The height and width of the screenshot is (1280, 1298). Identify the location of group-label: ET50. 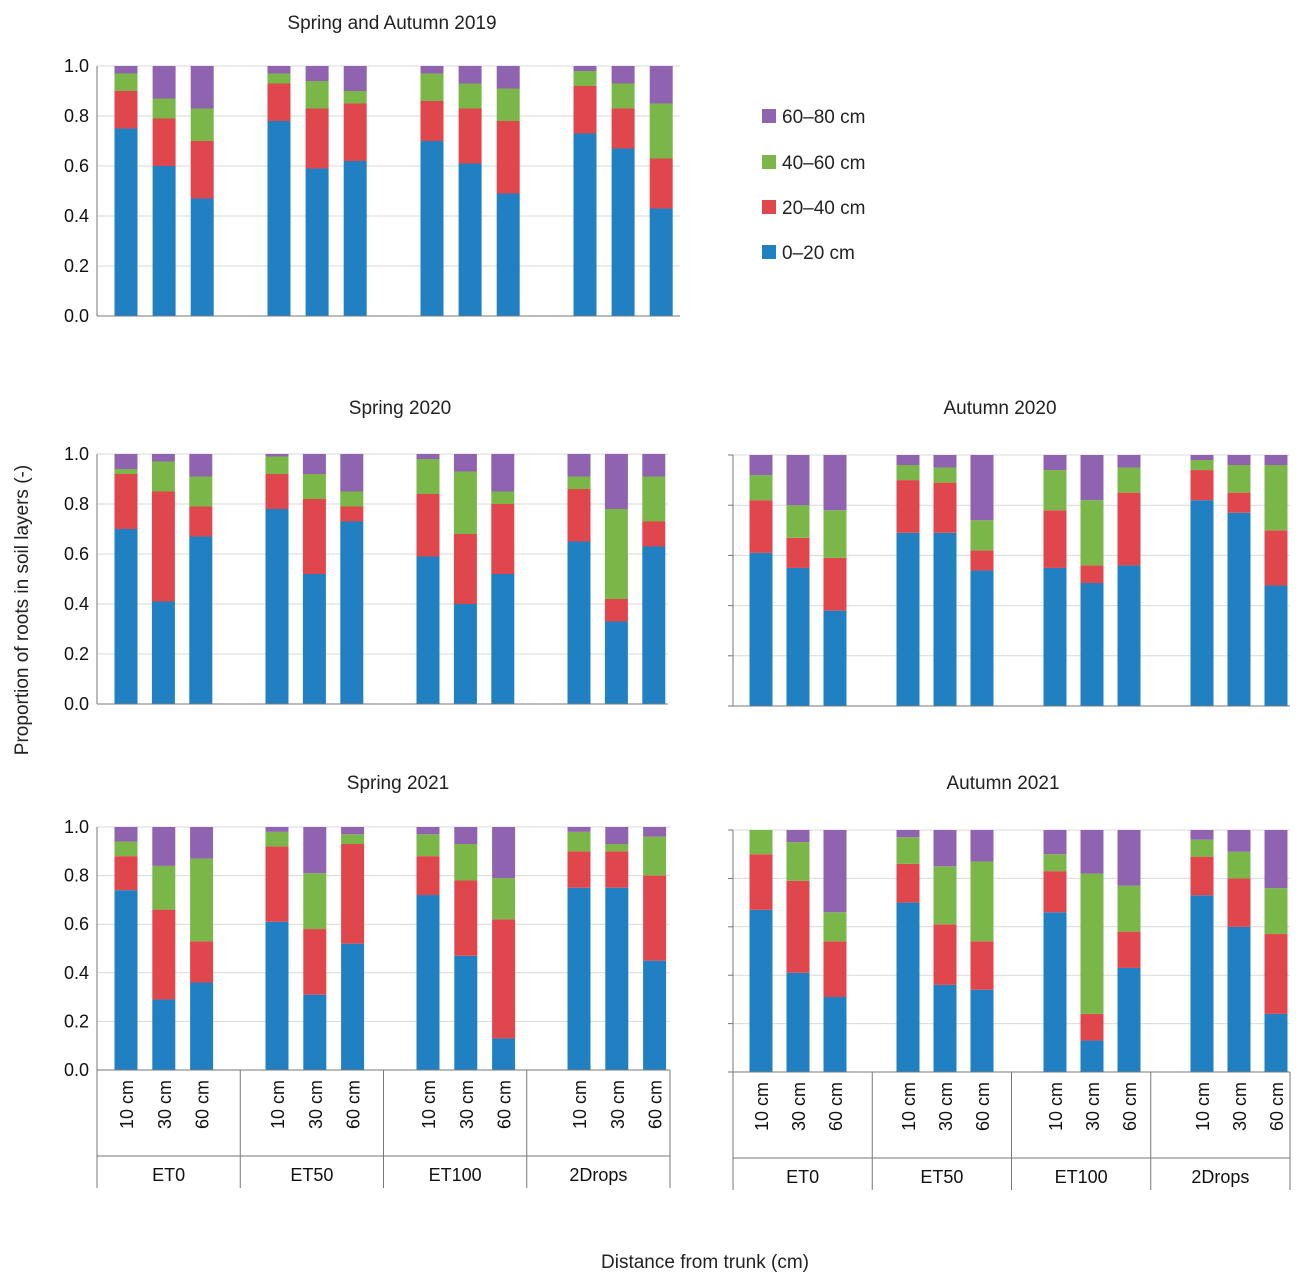
(941, 1177).